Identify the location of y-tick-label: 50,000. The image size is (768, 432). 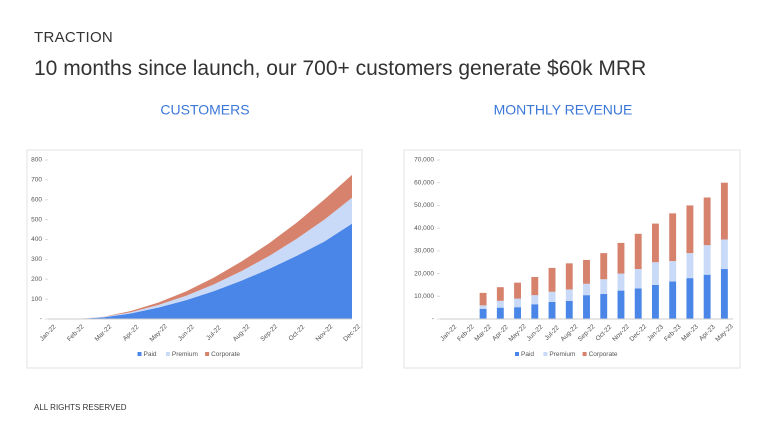
(424, 205).